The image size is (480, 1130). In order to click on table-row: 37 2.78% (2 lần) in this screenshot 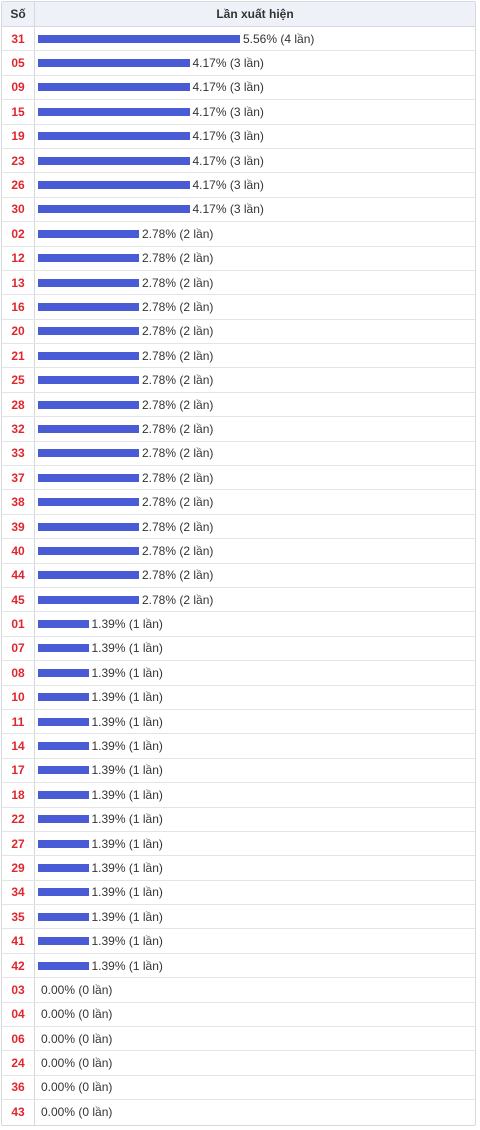, I will do `click(238, 478)`.